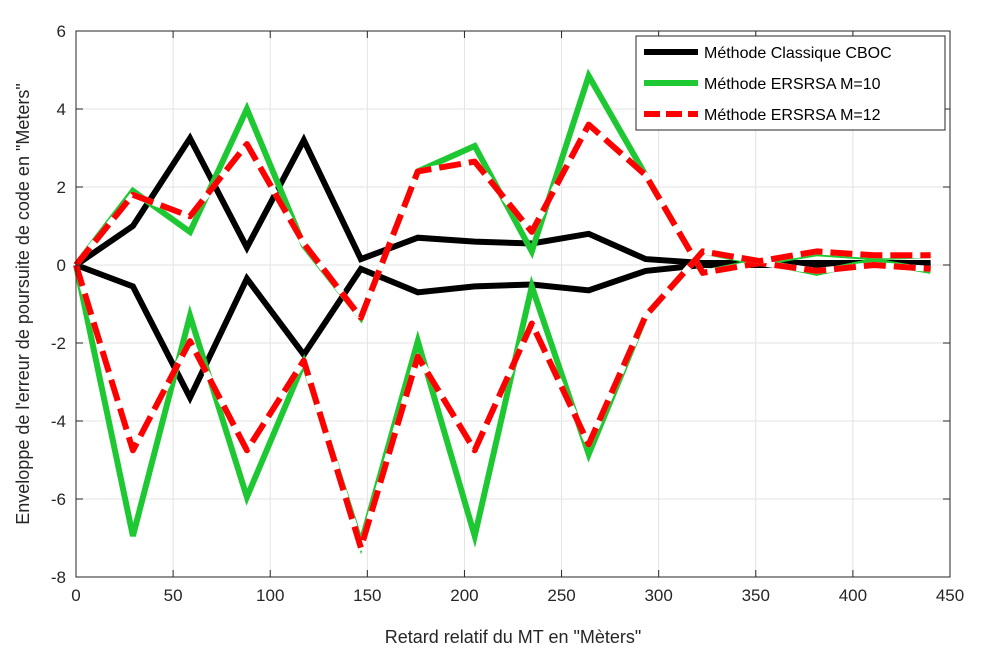 The image size is (994, 650). I want to click on x-axis-label: Retard relatif du MT en "Mèters", so click(513, 637).